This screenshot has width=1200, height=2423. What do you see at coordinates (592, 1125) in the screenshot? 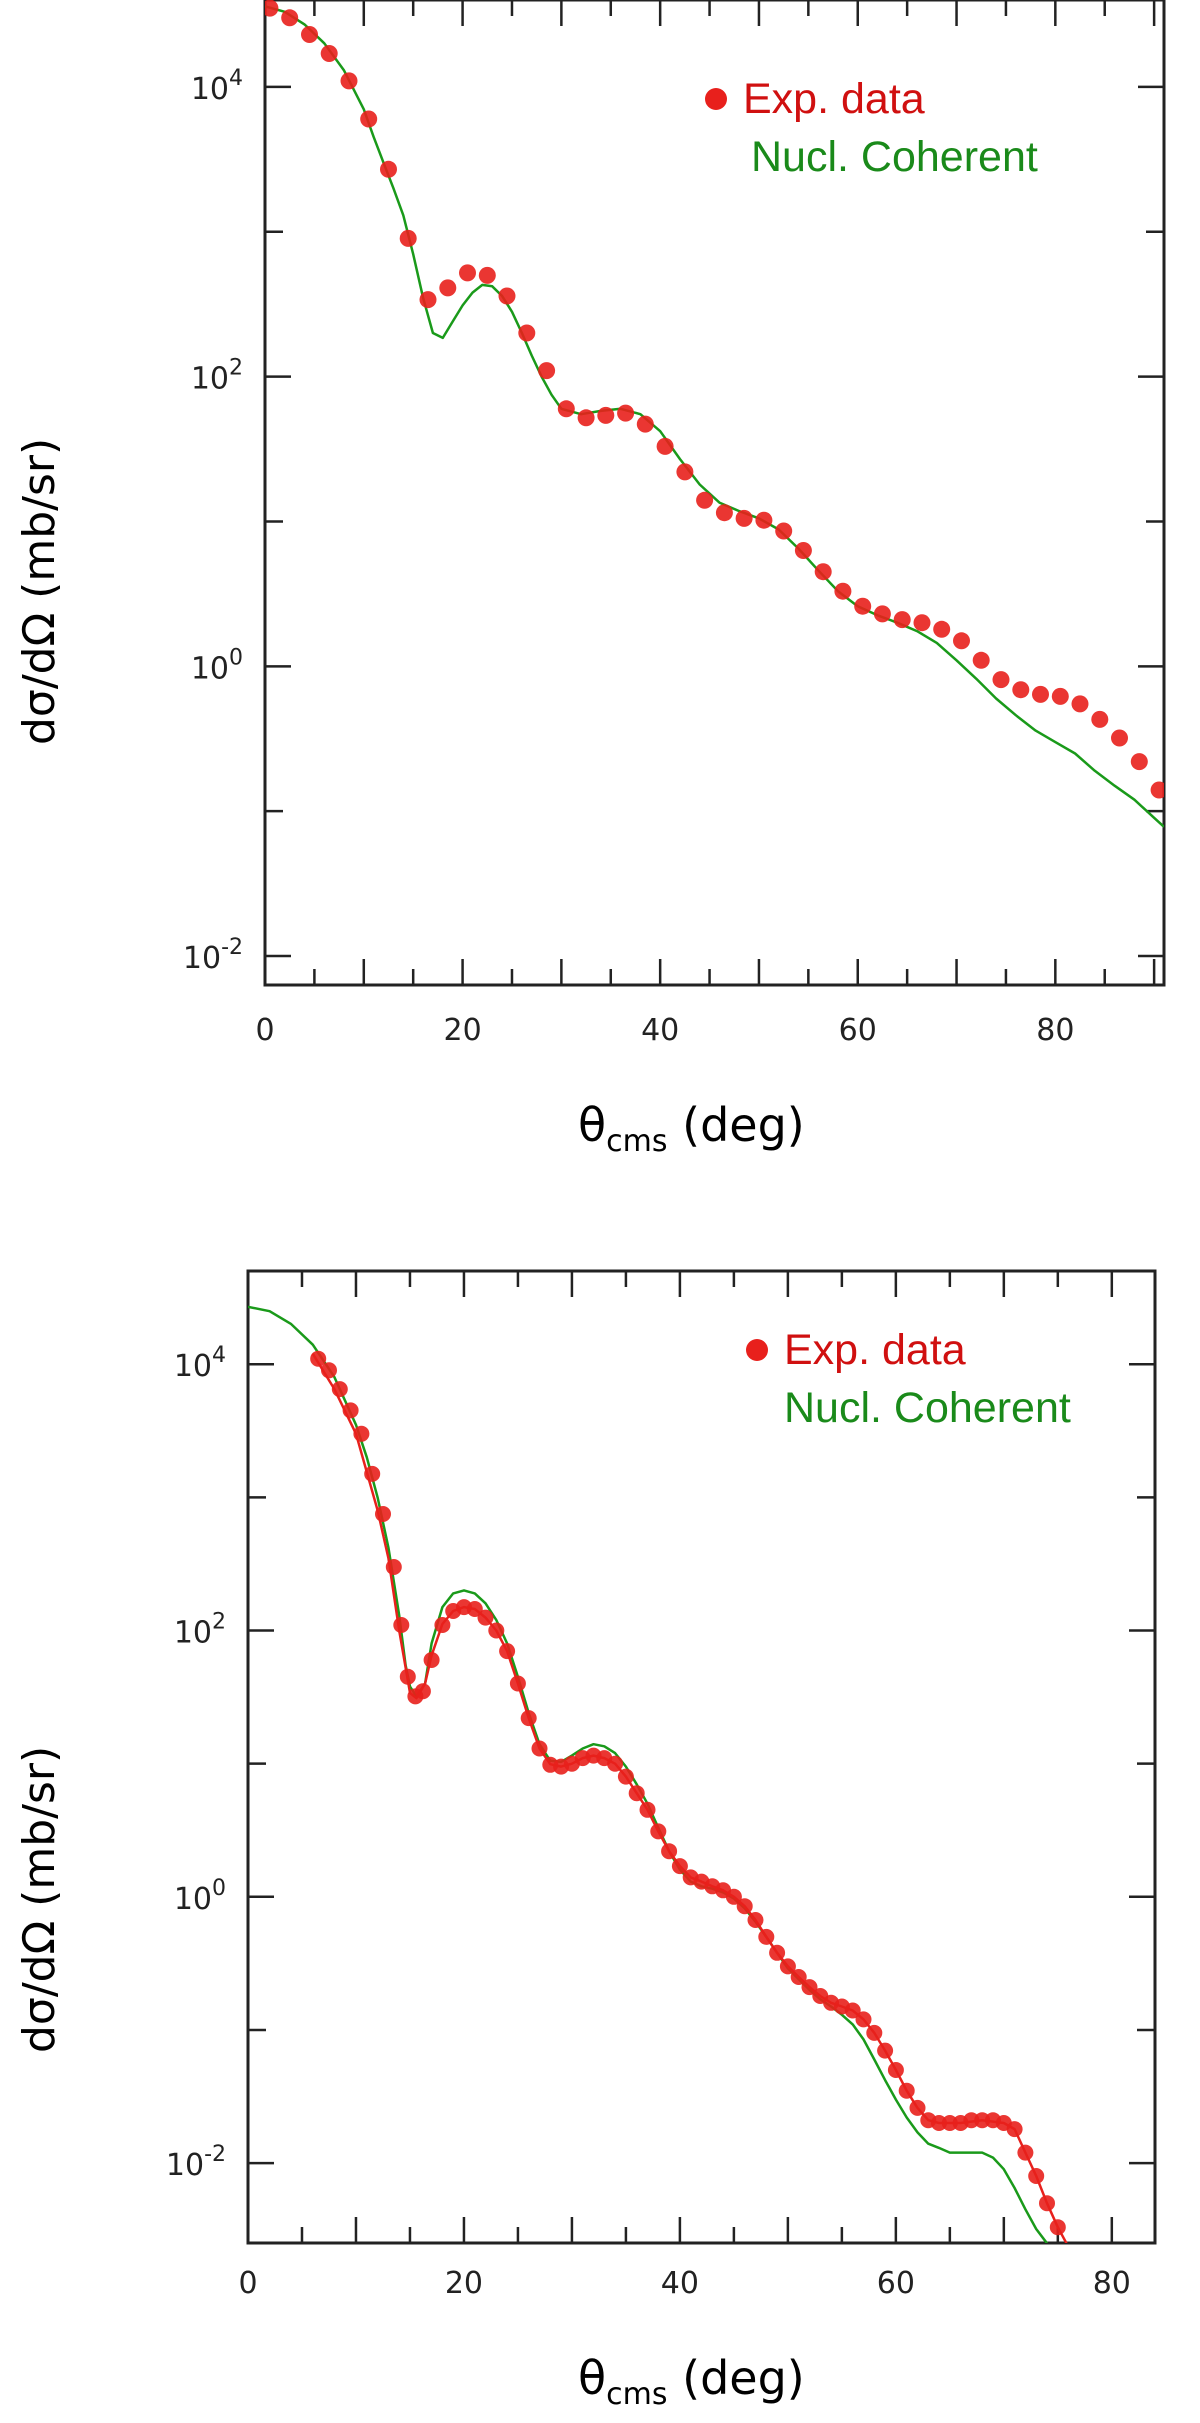
I see `x-axis-label-symbol: θ` at bounding box center [592, 1125].